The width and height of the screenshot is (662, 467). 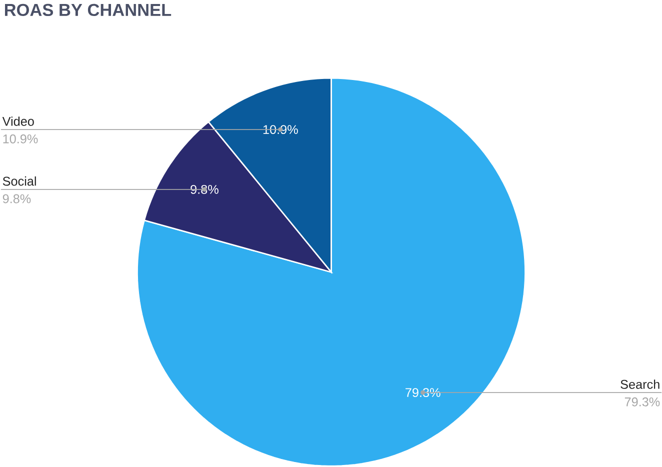 What do you see at coordinates (19, 181) in the screenshot?
I see `slice-label: Social` at bounding box center [19, 181].